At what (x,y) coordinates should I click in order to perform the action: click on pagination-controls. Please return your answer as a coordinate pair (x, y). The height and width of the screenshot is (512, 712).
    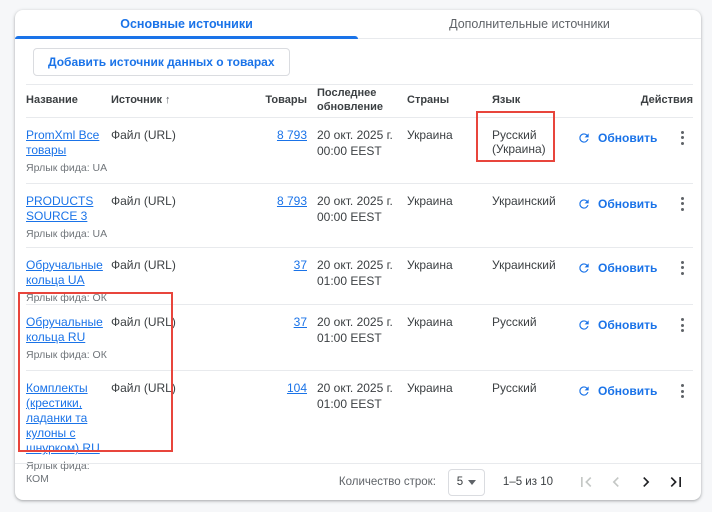
    Looking at the image, I should click on (631, 482).